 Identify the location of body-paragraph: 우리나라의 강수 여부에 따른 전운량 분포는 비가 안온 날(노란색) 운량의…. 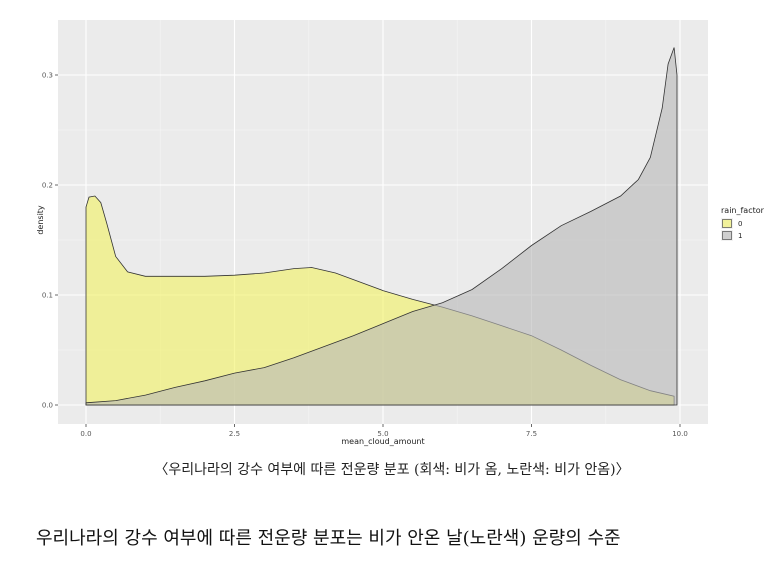
(328, 538).